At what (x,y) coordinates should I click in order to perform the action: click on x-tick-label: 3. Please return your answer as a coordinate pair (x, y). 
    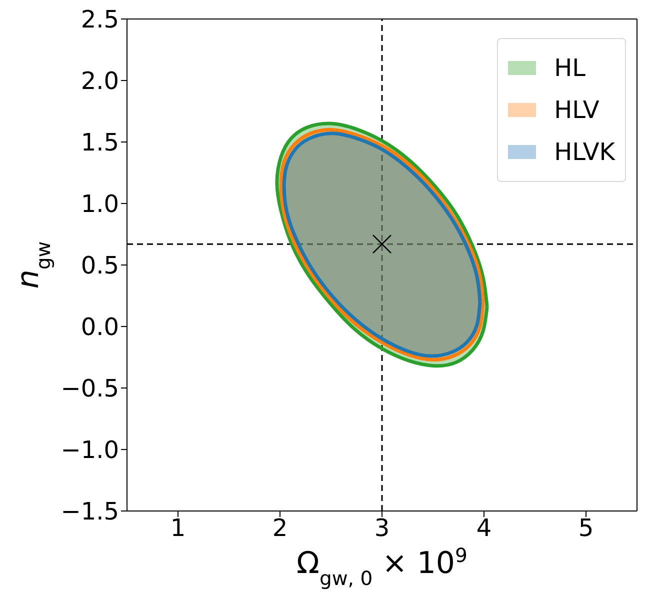
    Looking at the image, I should click on (382, 528).